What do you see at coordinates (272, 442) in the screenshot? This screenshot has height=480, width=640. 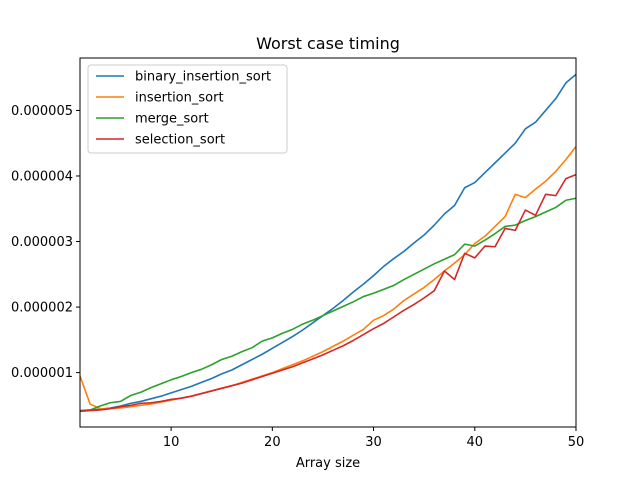 I see `x-tick-label: 20` at bounding box center [272, 442].